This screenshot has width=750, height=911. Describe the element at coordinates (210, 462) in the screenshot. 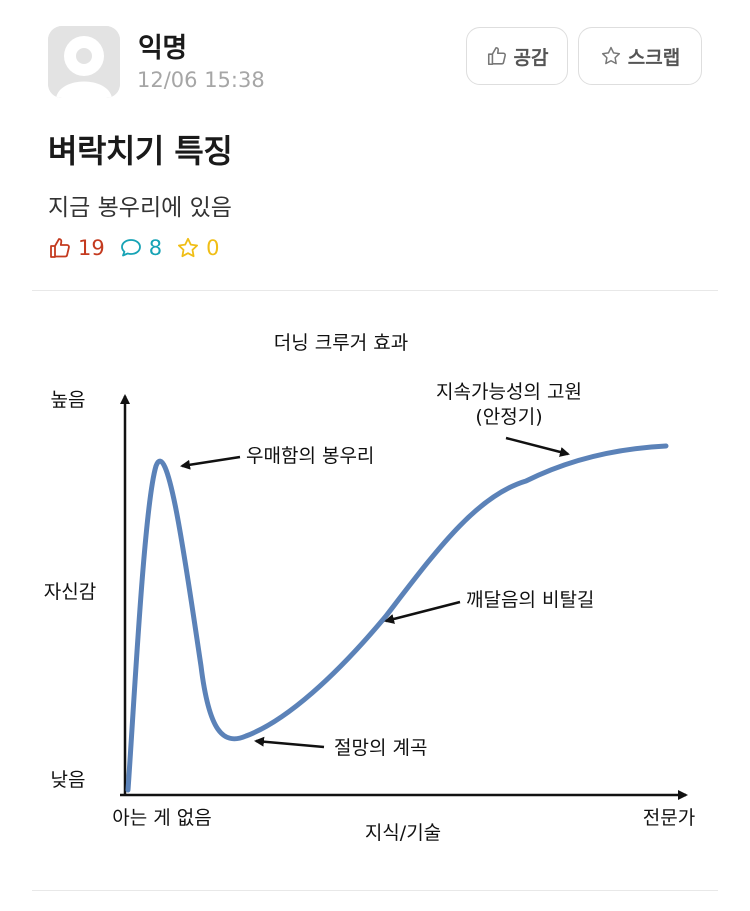

I see `peak-arrow` at that location.